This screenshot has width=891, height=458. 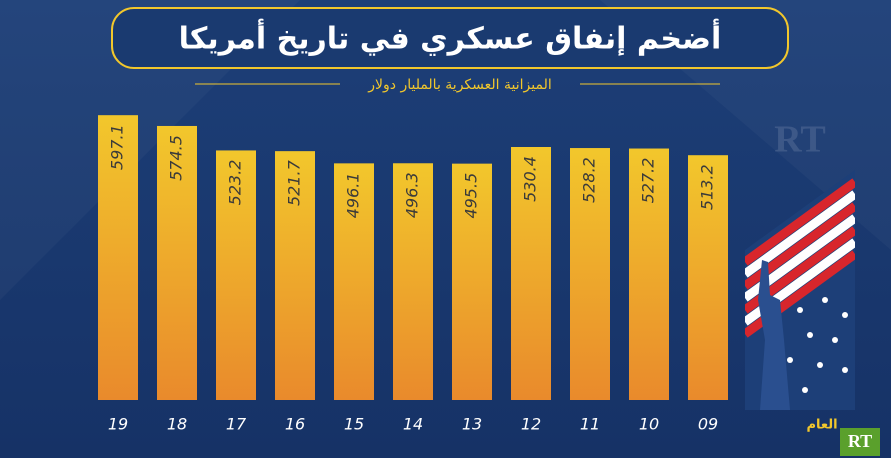 I want to click on value-label: 523.2, so click(x=235, y=183).